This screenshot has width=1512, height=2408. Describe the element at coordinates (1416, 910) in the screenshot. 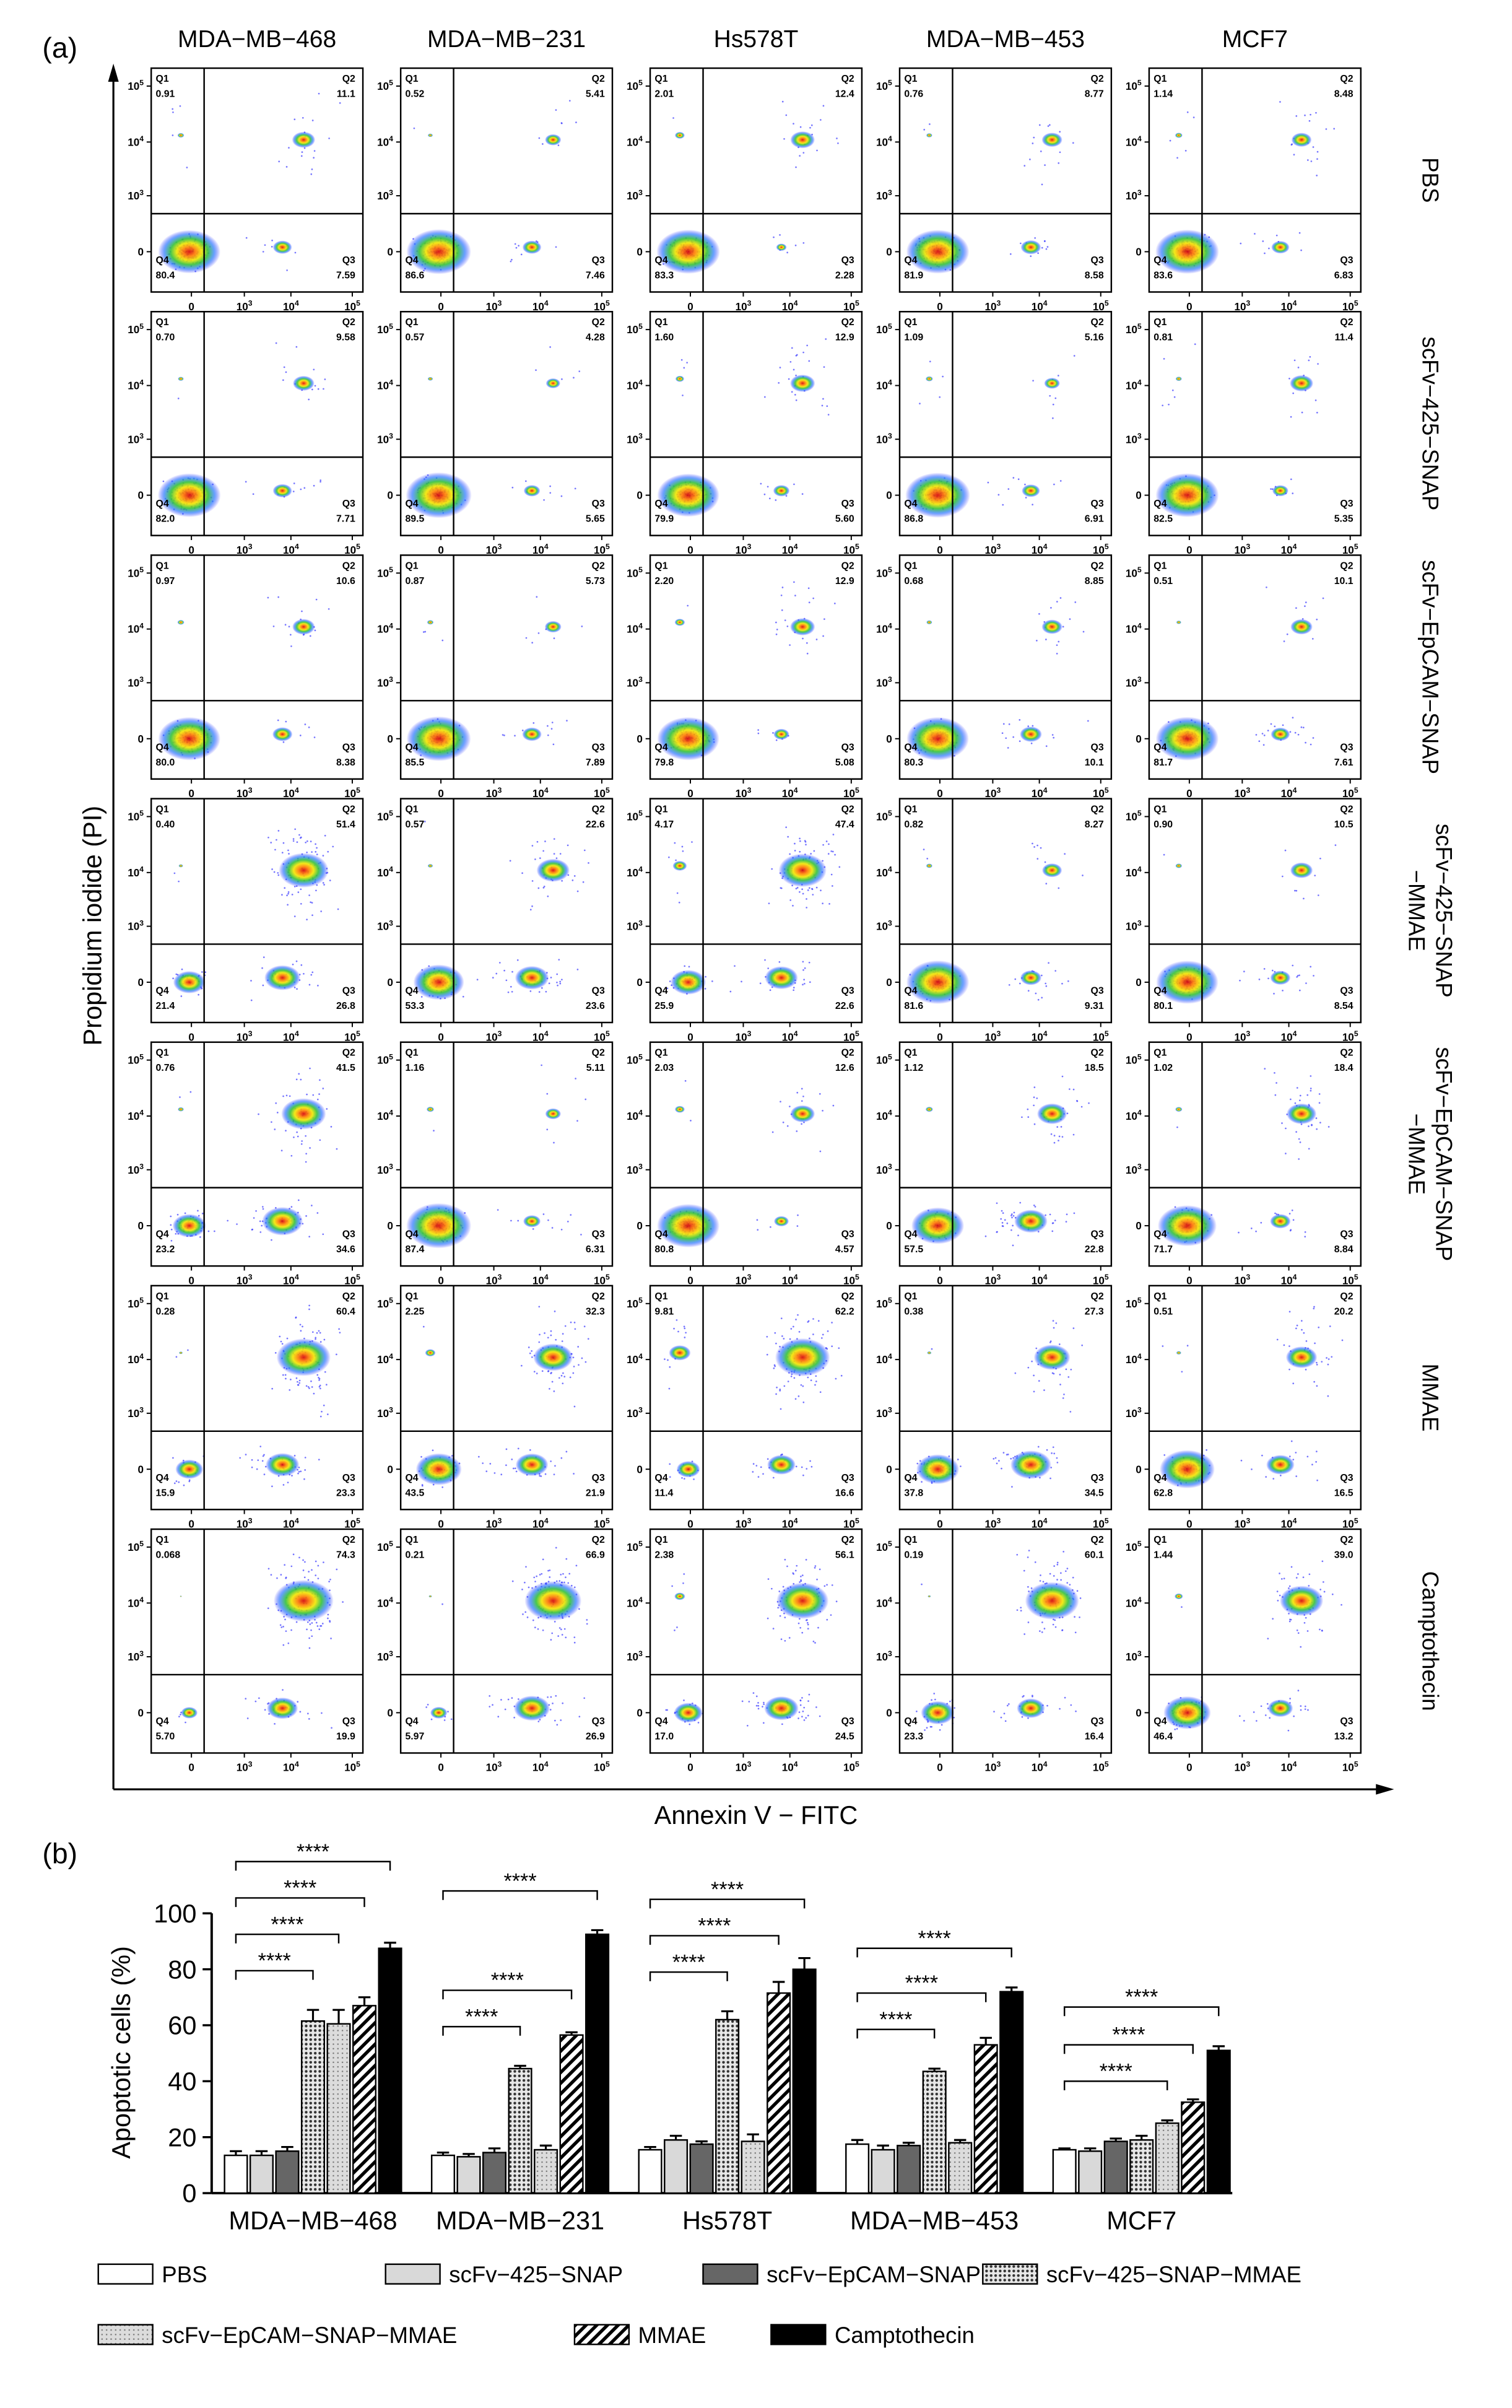

I see `row-label-line: −MMAE` at that location.